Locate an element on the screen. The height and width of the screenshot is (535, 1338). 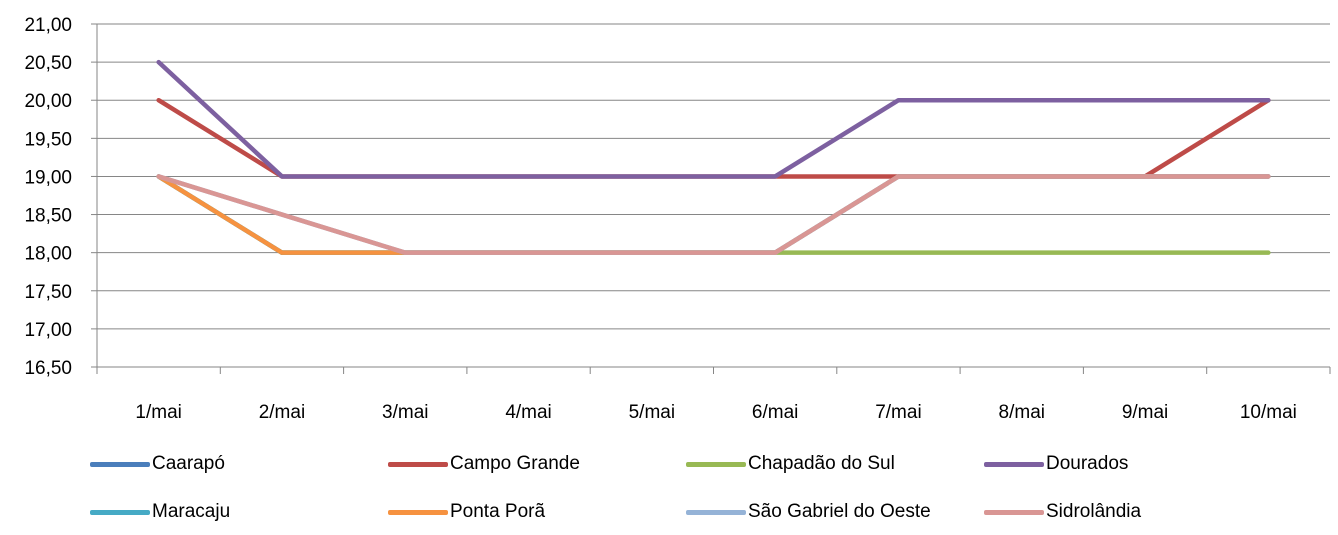
x-tick-label: 4/mai is located at coordinates (528, 412).